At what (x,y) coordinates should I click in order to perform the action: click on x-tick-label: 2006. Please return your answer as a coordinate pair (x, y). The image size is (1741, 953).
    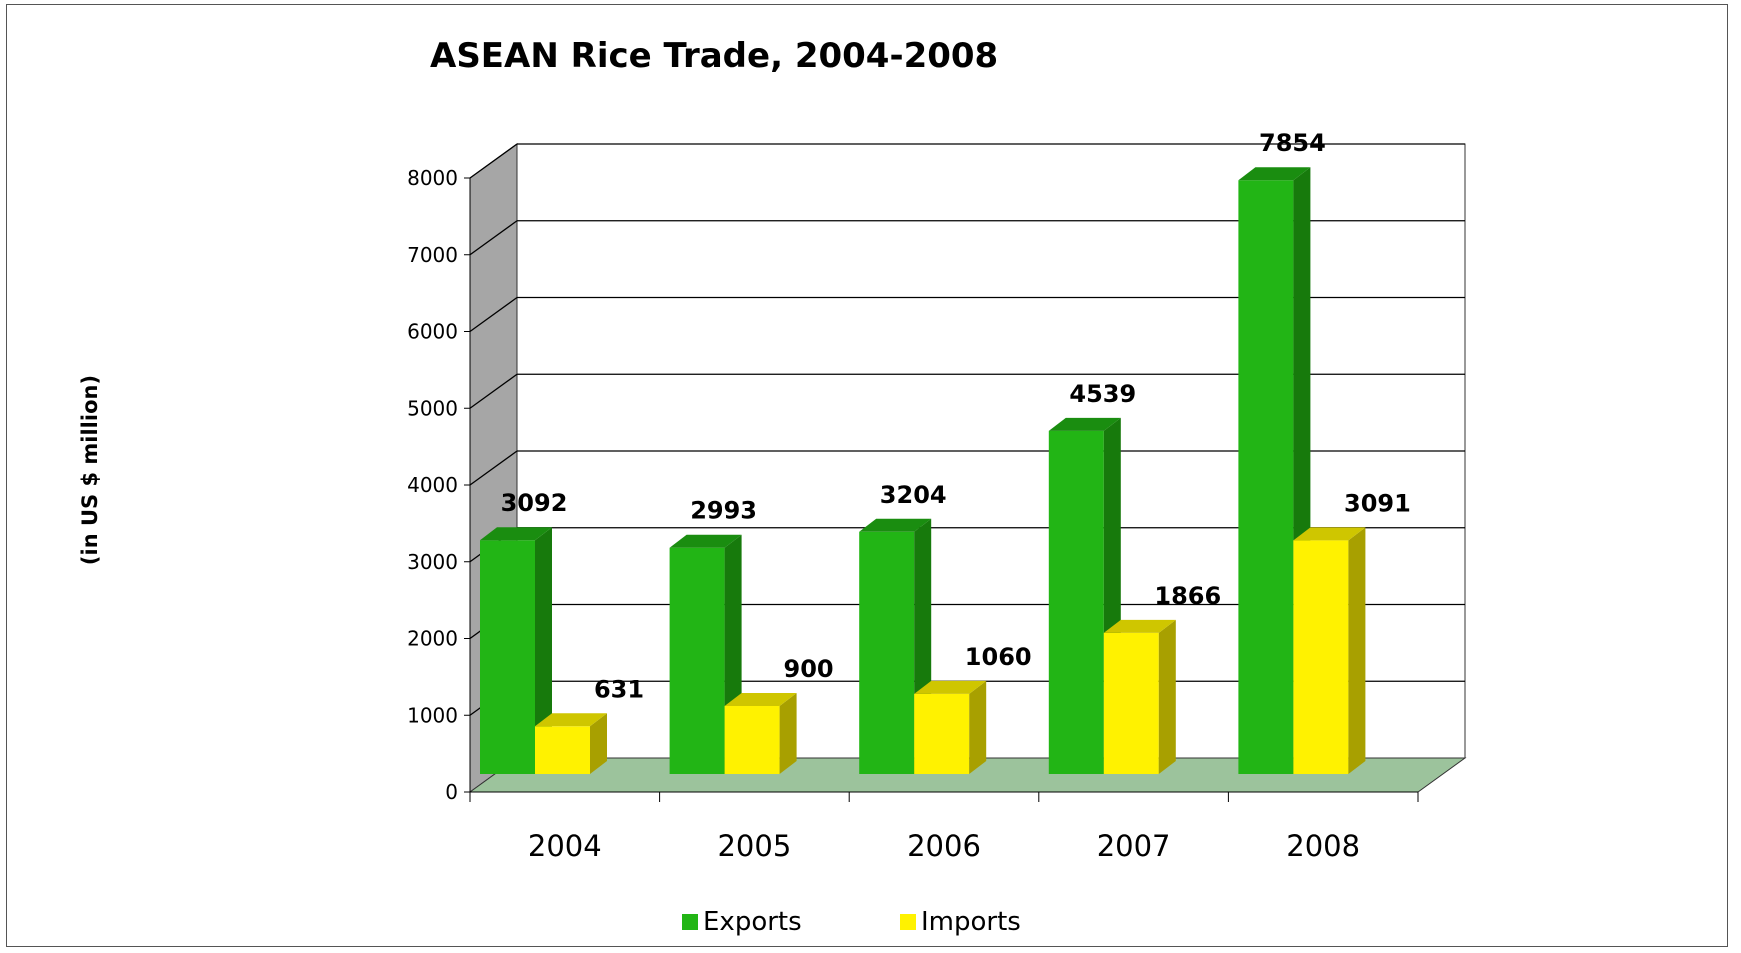
    Looking at the image, I should click on (944, 846).